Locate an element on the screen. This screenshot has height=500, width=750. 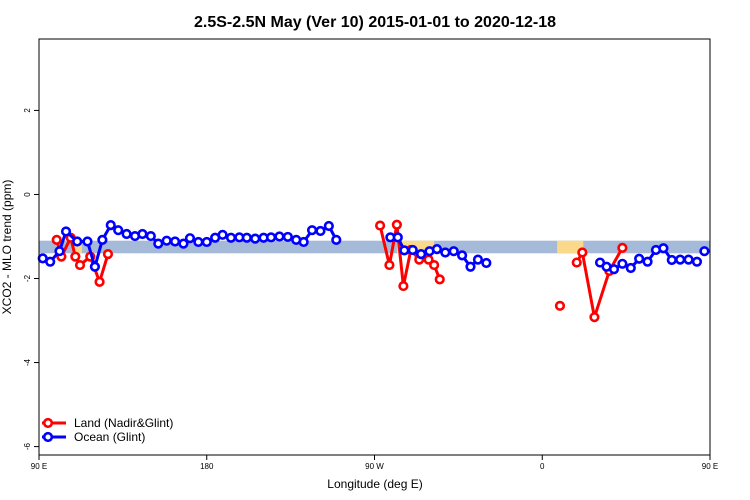
y-tick-label: -6 is located at coordinates (27, 446).